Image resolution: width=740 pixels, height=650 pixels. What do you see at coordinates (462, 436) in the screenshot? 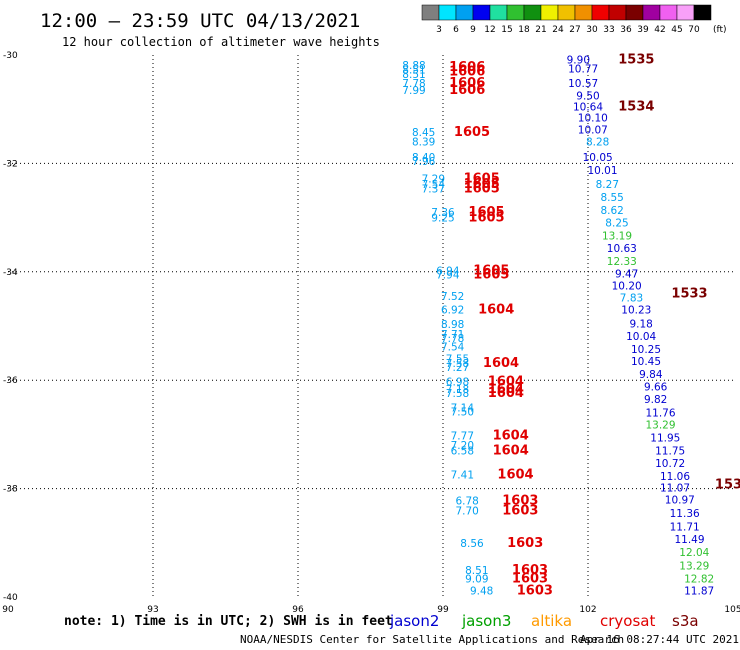
I see `data-label: 7.77` at bounding box center [462, 436].